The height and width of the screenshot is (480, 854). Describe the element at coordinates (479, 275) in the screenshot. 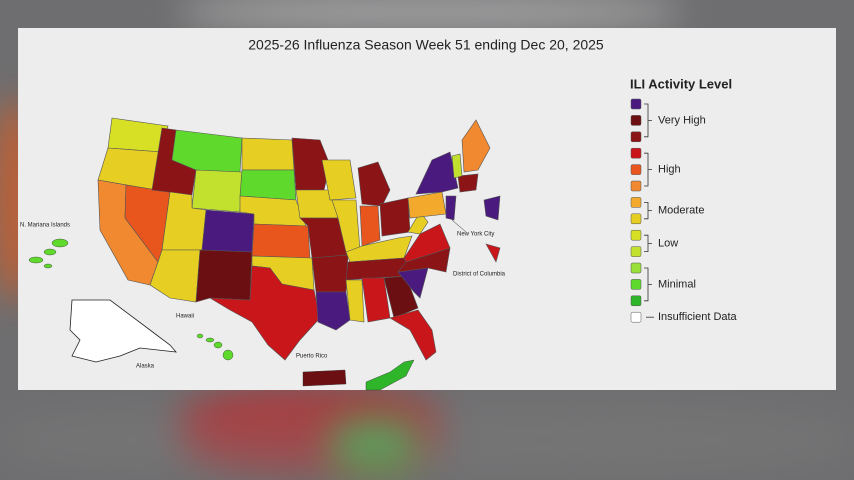

I see `map-label: District of Columbia` at that location.